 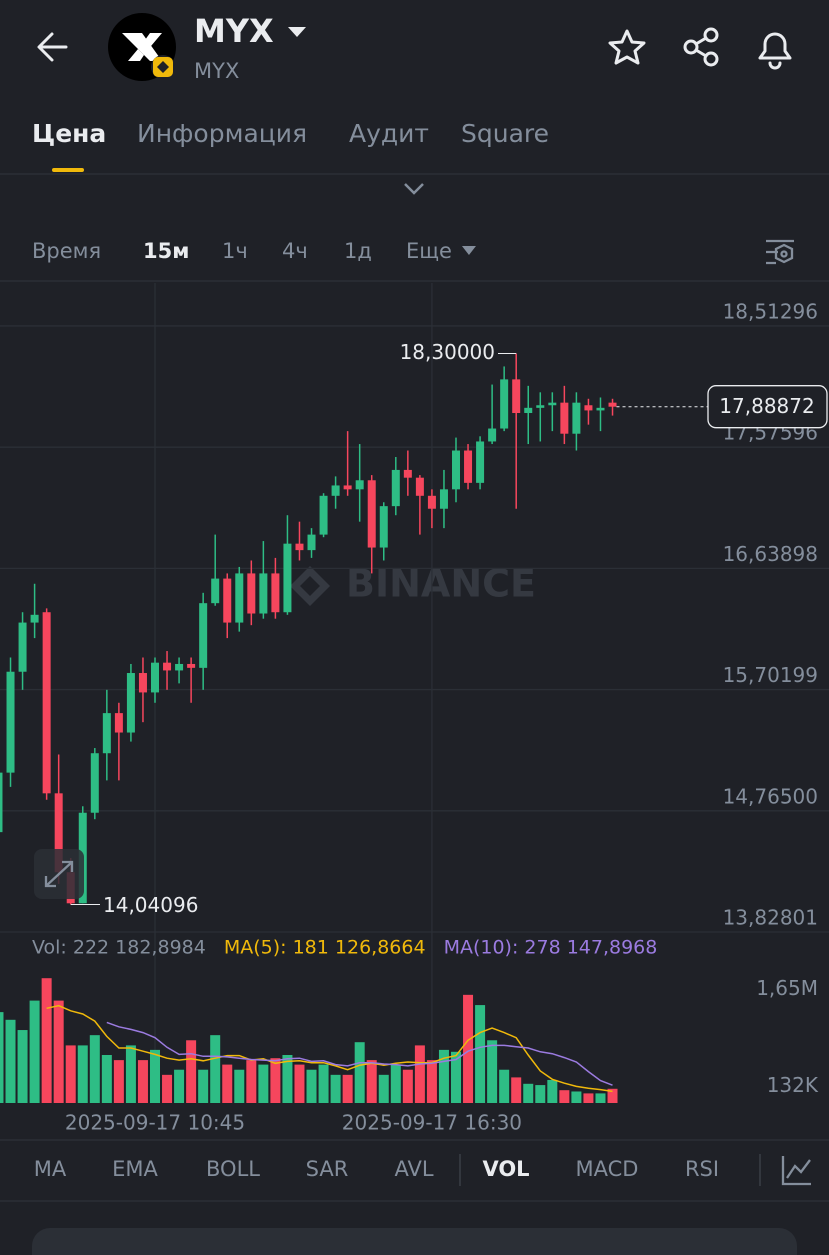 I want to click on interval-bar: Время 15м 1ч 4ч 1д Еще, so click(x=254, y=251).